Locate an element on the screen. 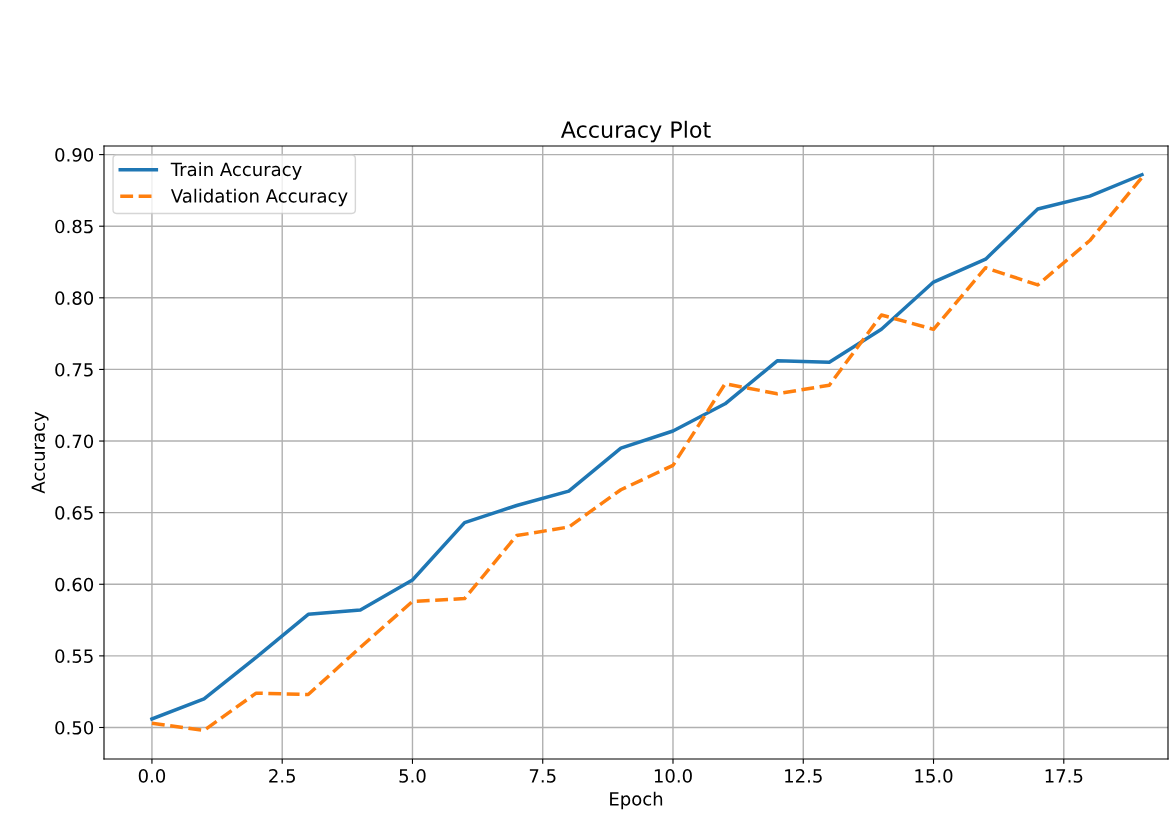 This screenshot has width=1171, height=821. legend-label: Validation Accuracy is located at coordinates (259, 197).